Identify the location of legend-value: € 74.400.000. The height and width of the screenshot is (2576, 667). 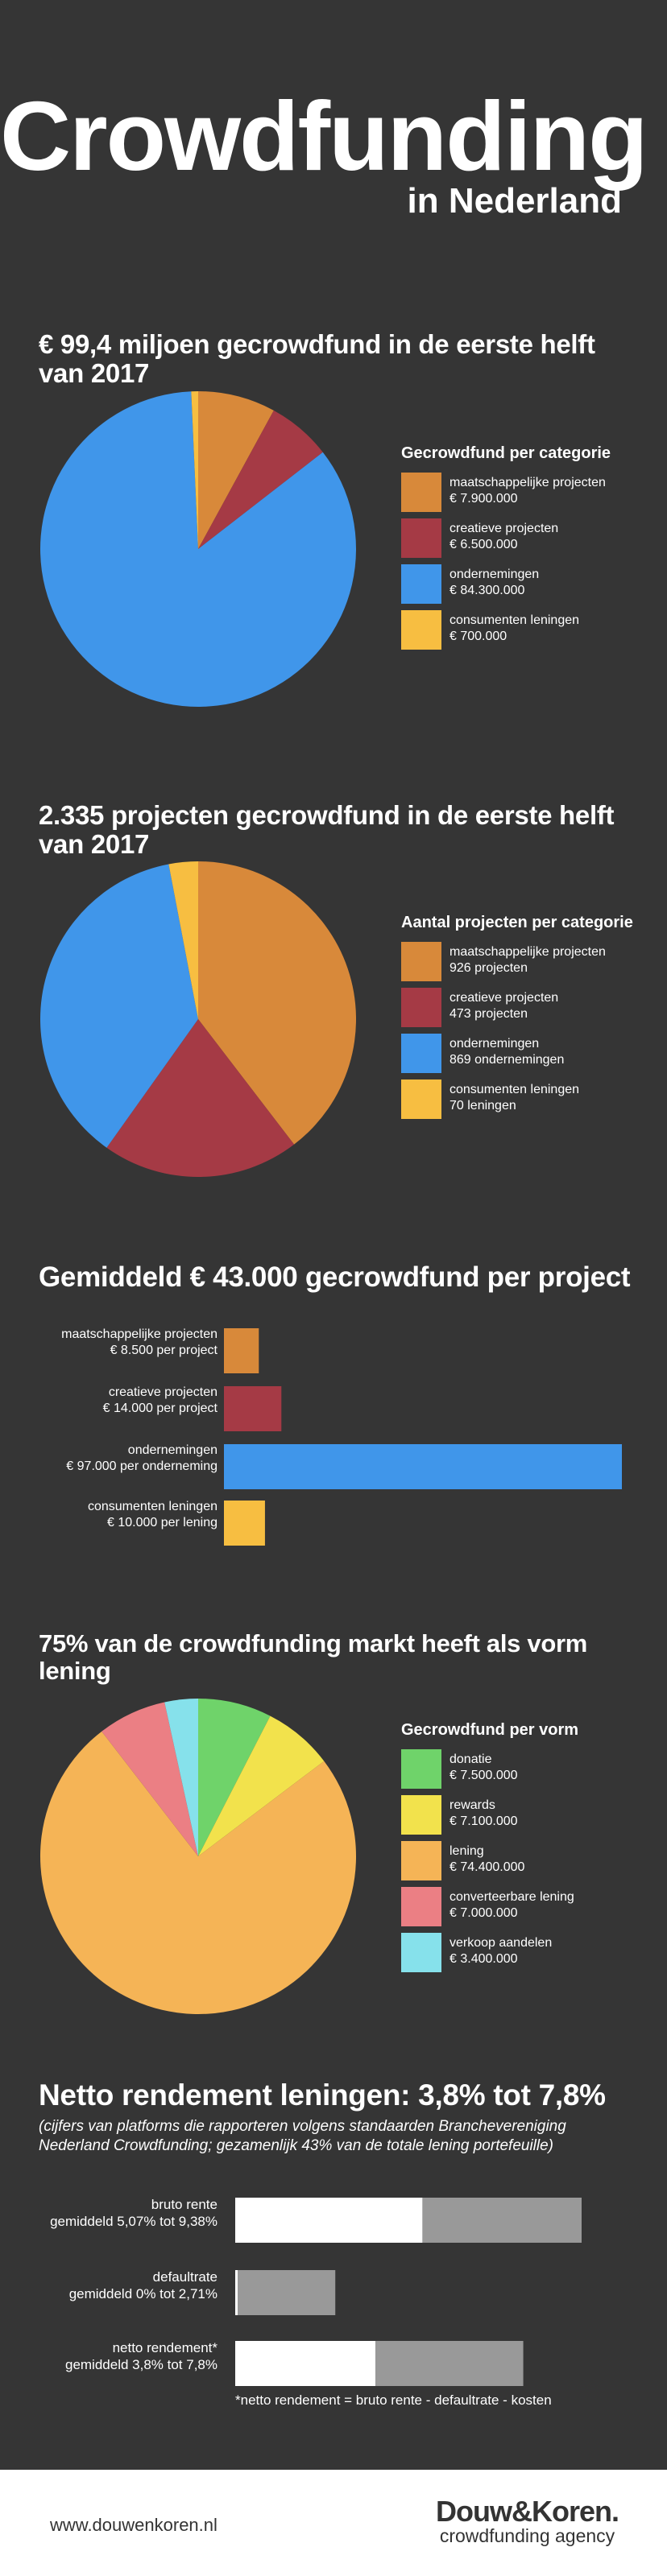
(488, 1867).